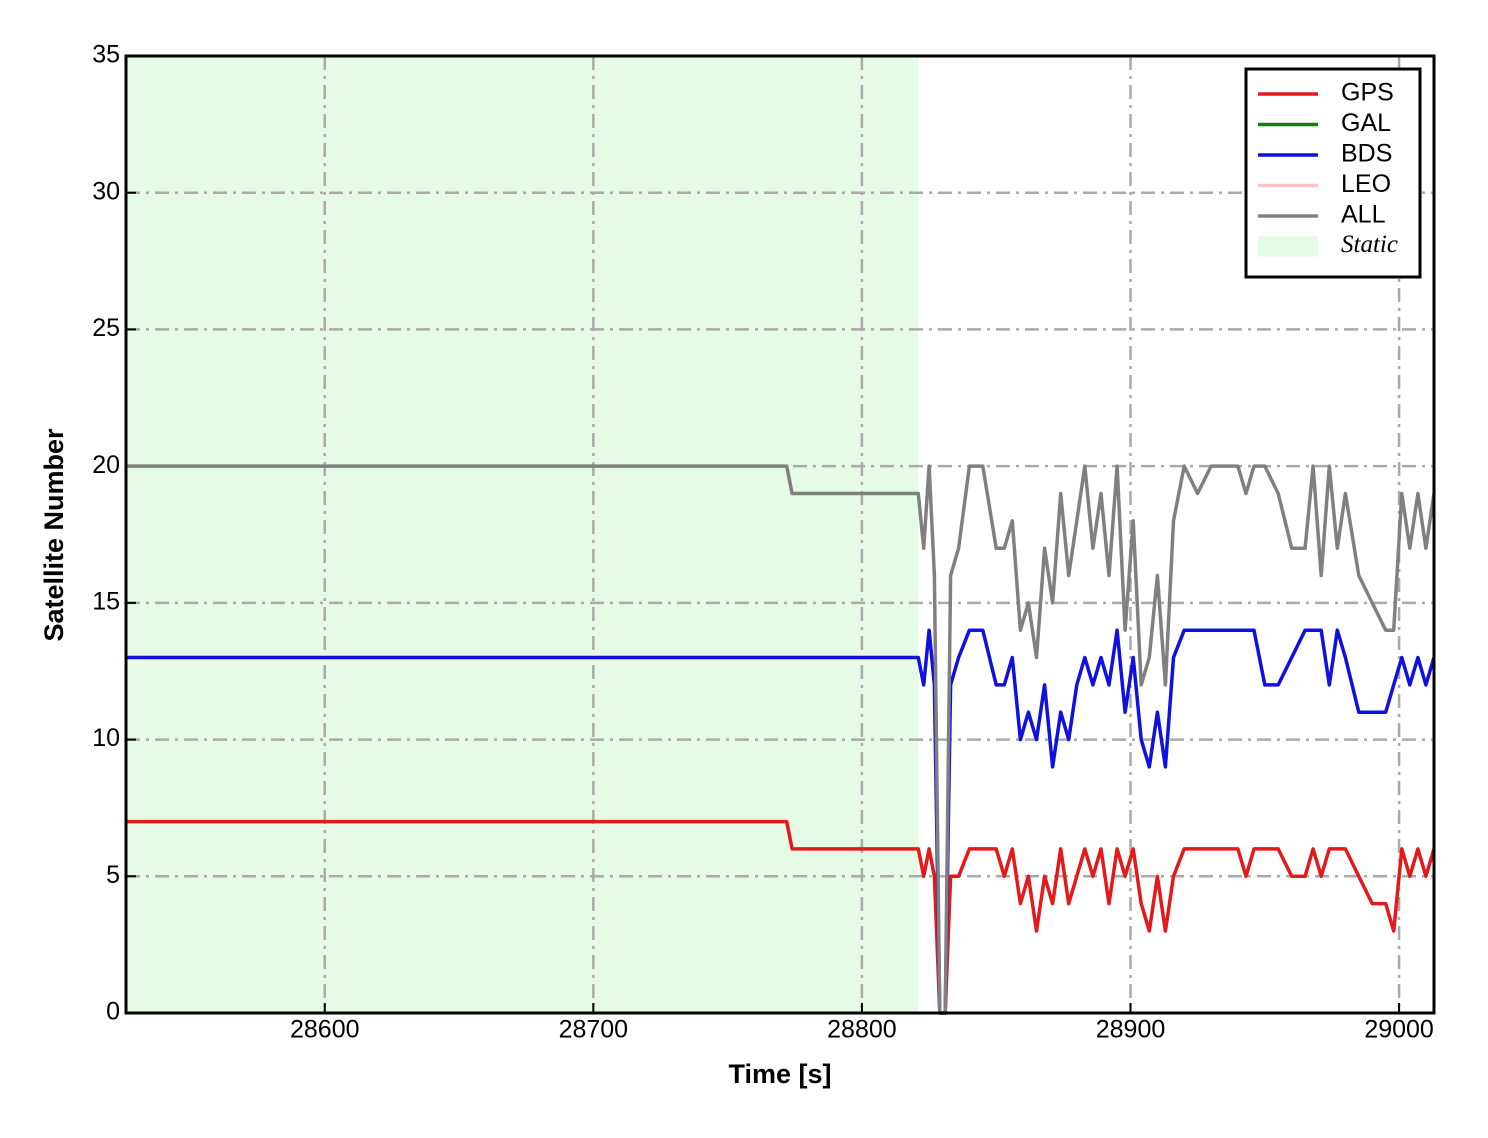  Describe the element at coordinates (106, 328) in the screenshot. I see `y-tick-label: 25` at that location.